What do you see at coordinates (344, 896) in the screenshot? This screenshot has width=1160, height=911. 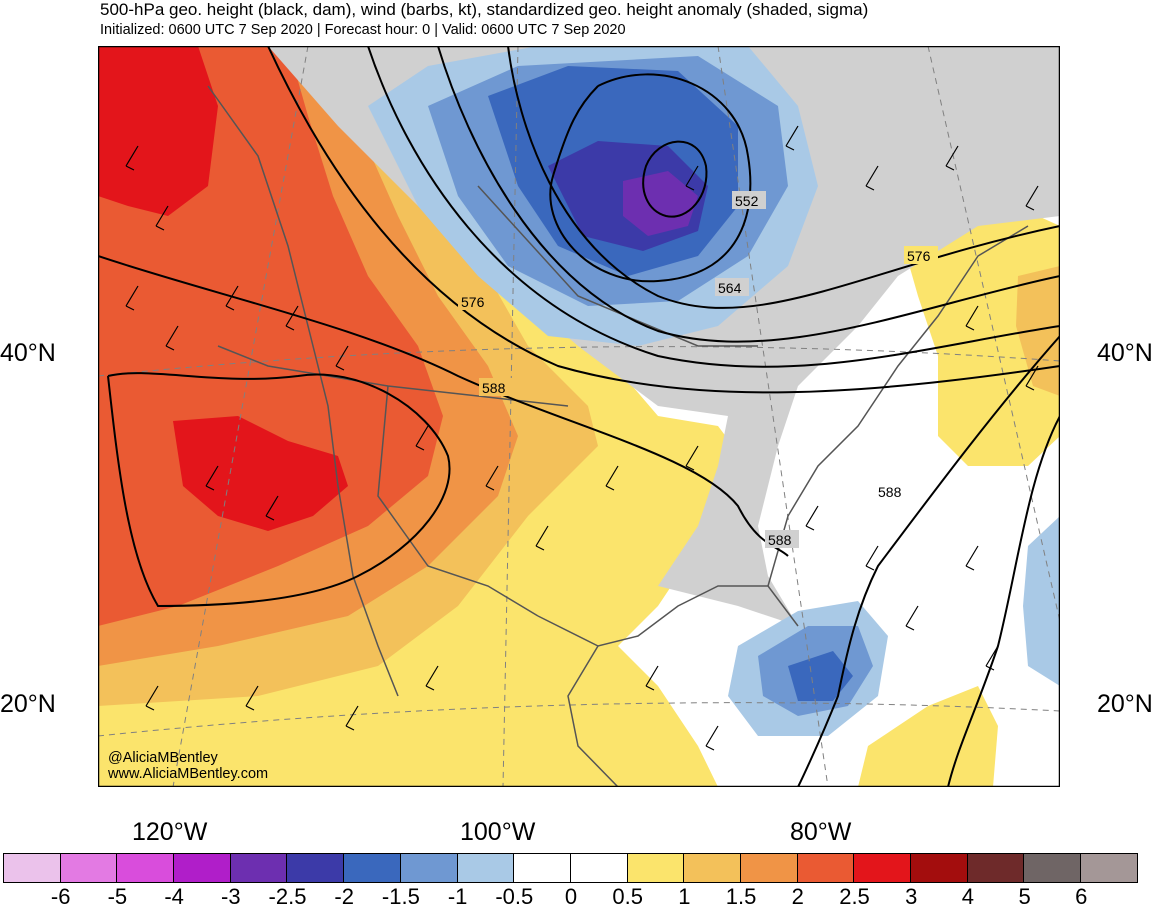 I see `colorbar-tick-label: -2` at bounding box center [344, 896].